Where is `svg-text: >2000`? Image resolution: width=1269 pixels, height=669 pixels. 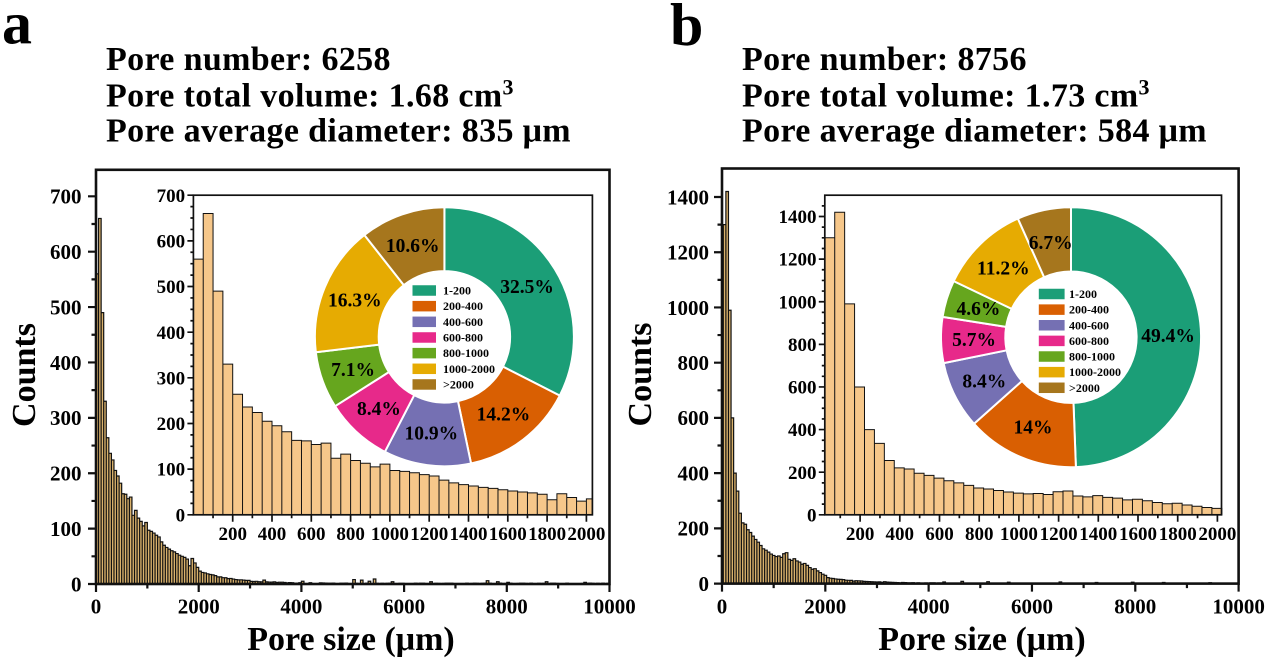
svg-text: >2000 is located at coordinates (1084, 388).